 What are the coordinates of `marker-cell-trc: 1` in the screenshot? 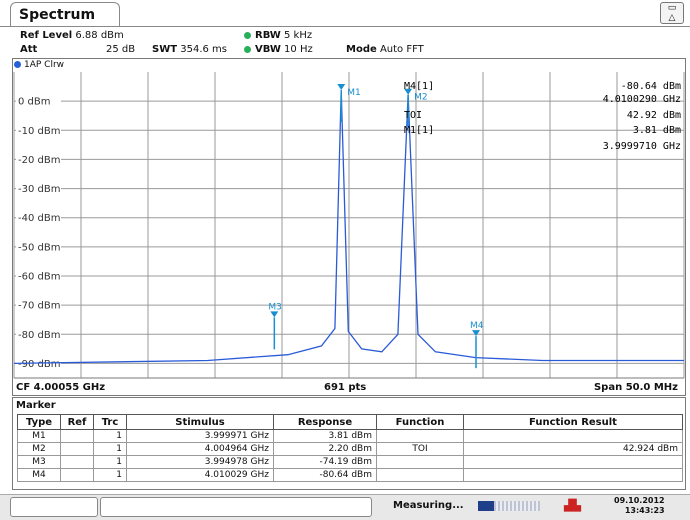 It's located at (110, 449).